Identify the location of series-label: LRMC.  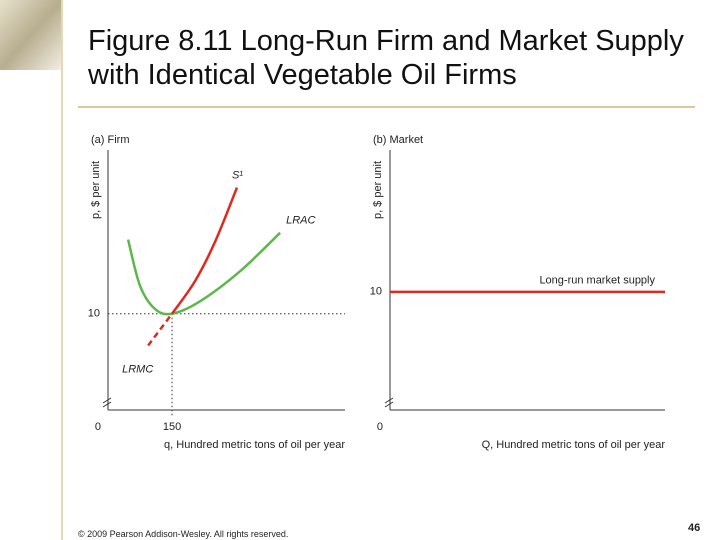
(137, 369).